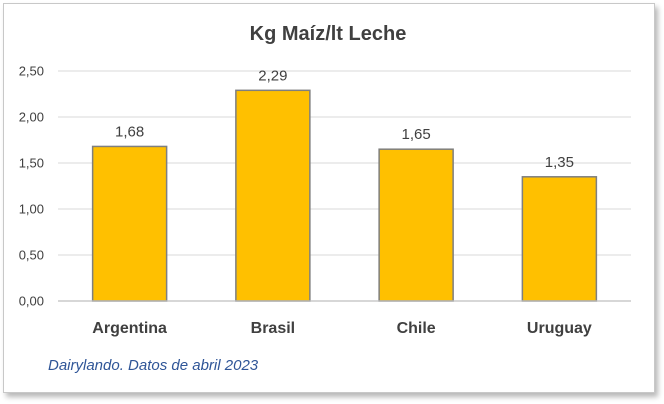 The width and height of the screenshot is (664, 404). What do you see at coordinates (559, 162) in the screenshot?
I see `data-label-uruguay: 1,35` at bounding box center [559, 162].